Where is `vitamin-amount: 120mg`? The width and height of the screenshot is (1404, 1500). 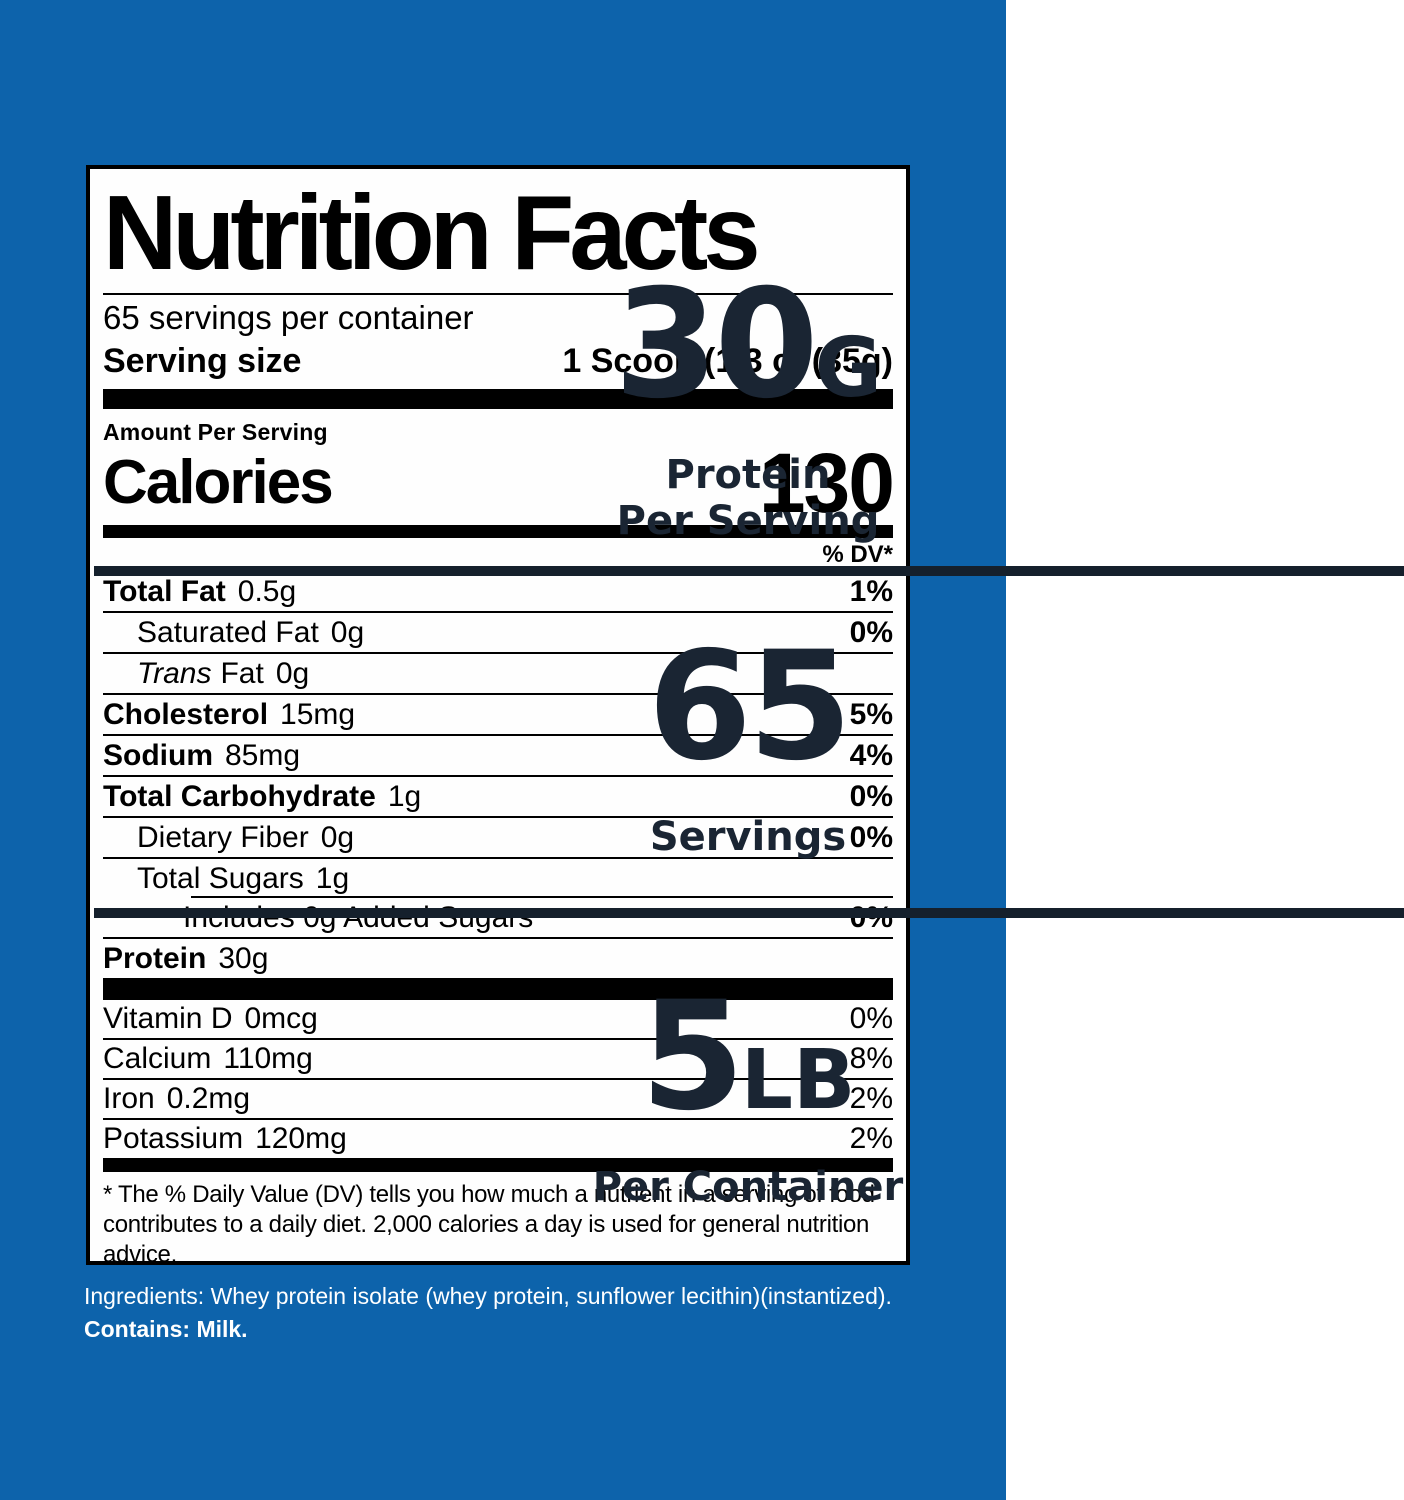
vitamin-amount: 120mg is located at coordinates (301, 1138).